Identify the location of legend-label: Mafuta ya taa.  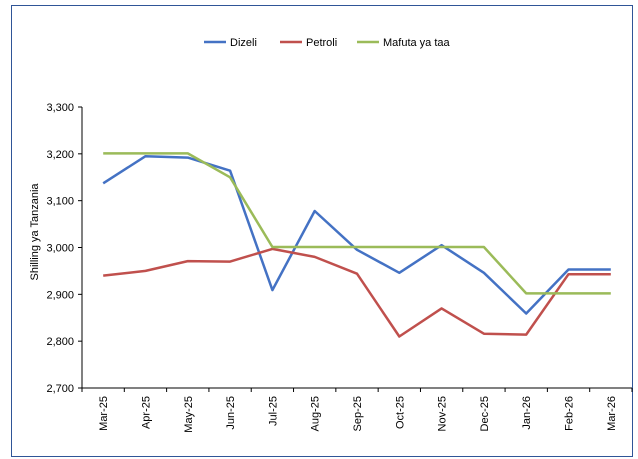
(417, 43).